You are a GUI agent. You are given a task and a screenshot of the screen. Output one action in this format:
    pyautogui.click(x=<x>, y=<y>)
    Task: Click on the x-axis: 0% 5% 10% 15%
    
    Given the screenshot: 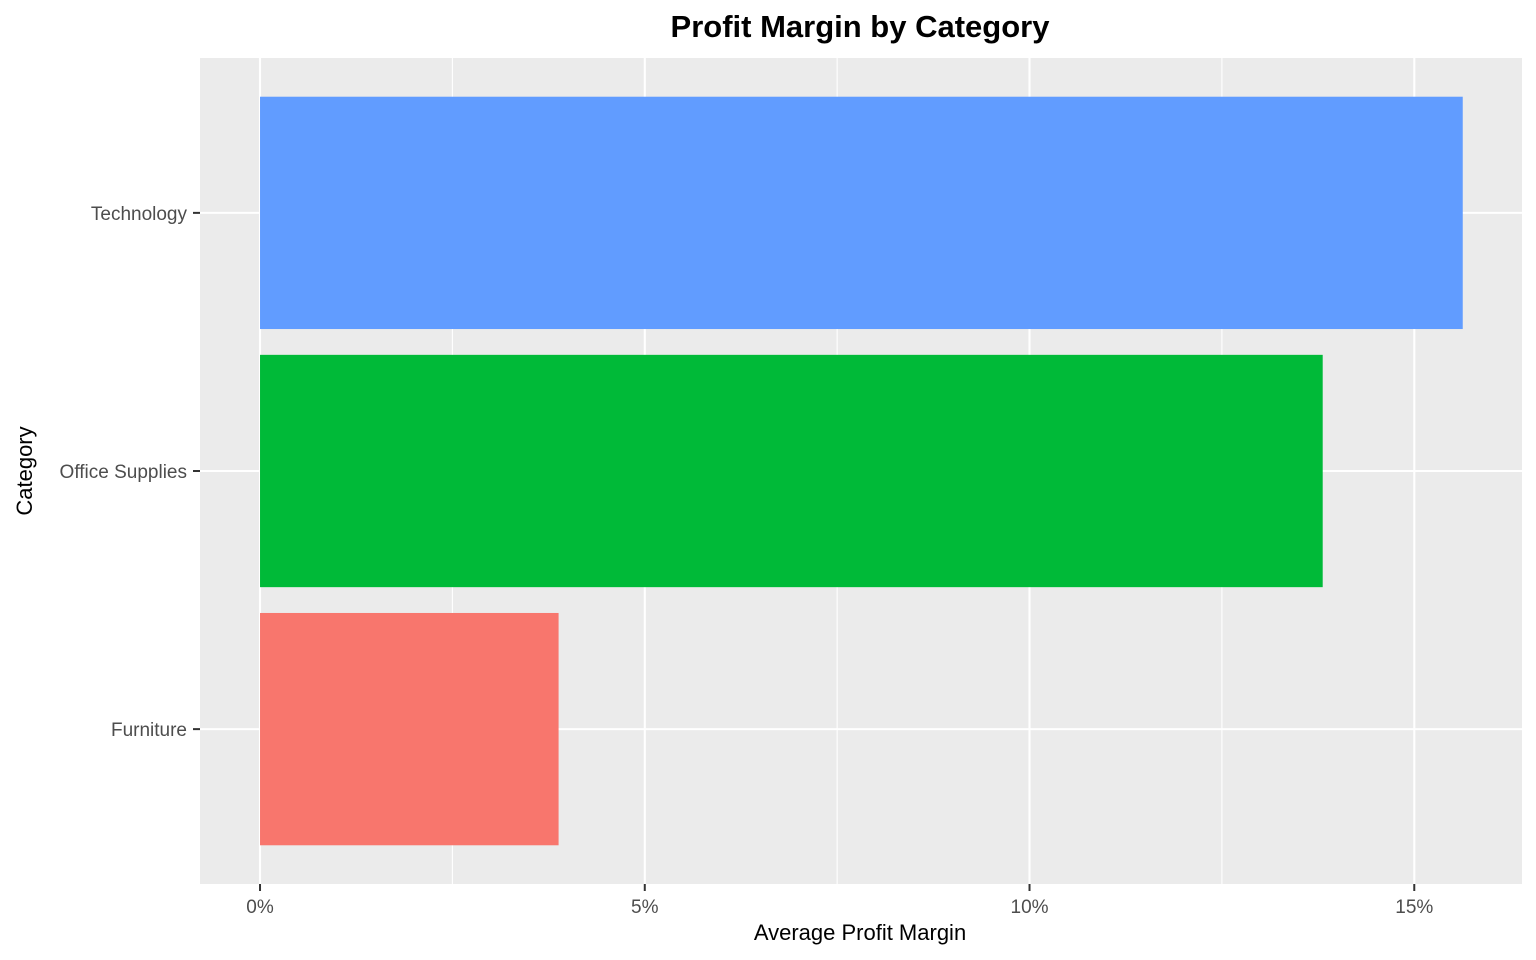 What is the action you would take?
    pyautogui.click(x=839, y=901)
    